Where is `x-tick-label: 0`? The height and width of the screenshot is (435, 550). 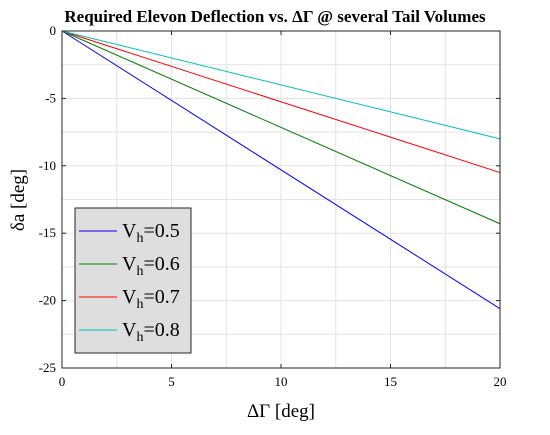 x-tick-label: 0 is located at coordinates (62, 381).